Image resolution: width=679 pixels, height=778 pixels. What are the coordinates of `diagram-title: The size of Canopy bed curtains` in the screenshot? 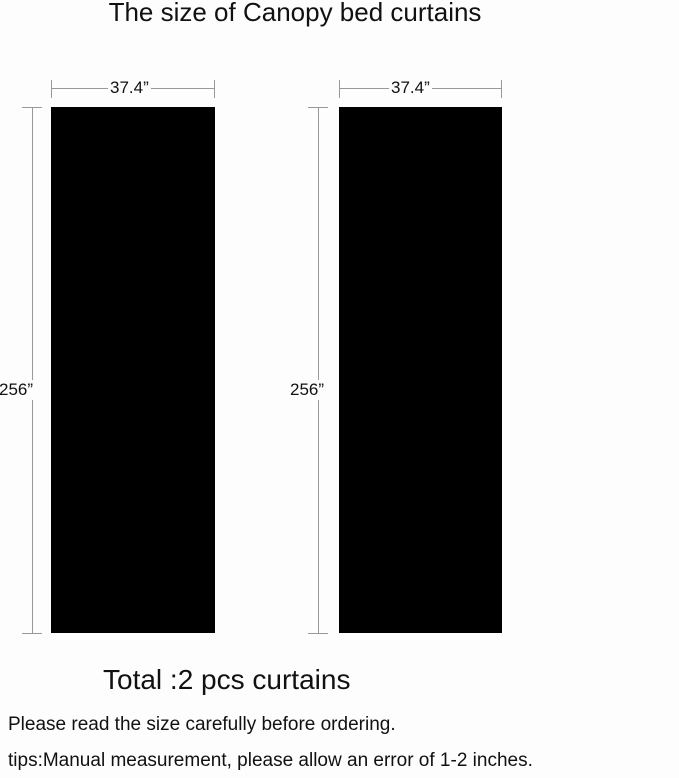 It's located at (295, 13).